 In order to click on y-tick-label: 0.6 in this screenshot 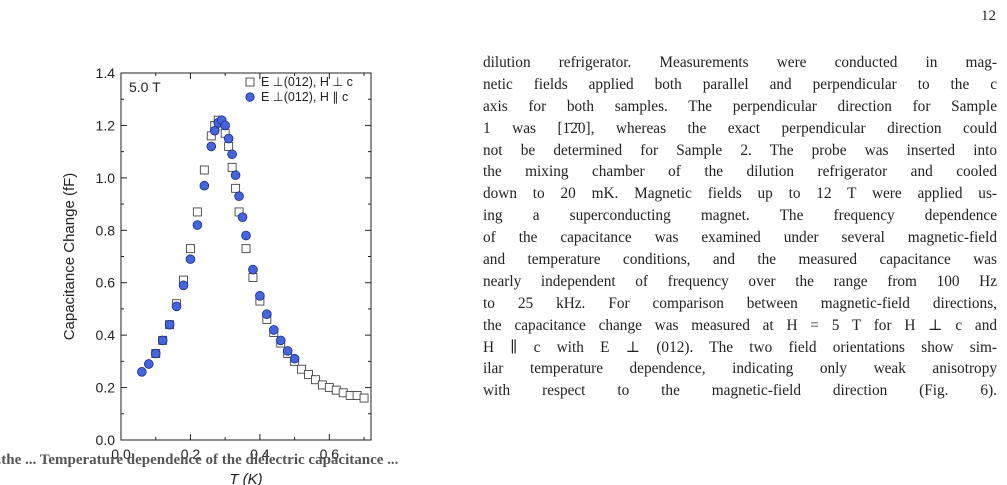, I will do `click(106, 283)`.